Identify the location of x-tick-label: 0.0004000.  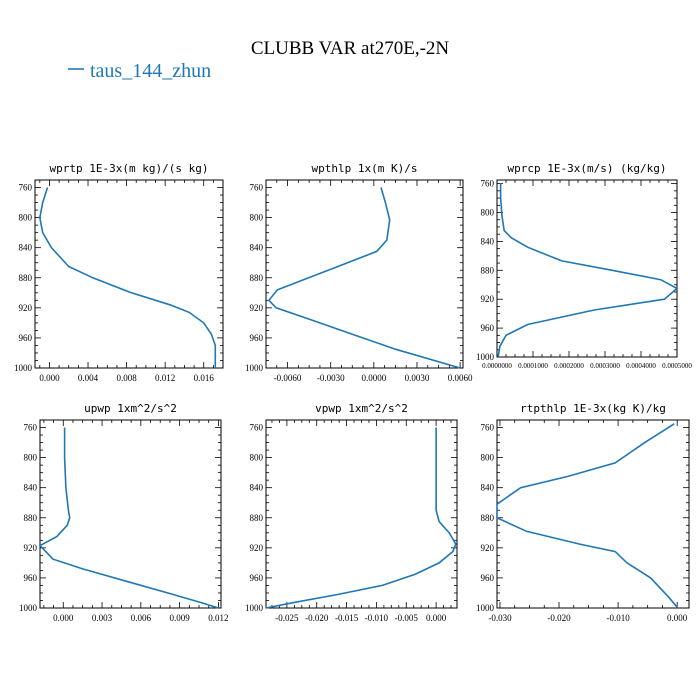
(641, 366).